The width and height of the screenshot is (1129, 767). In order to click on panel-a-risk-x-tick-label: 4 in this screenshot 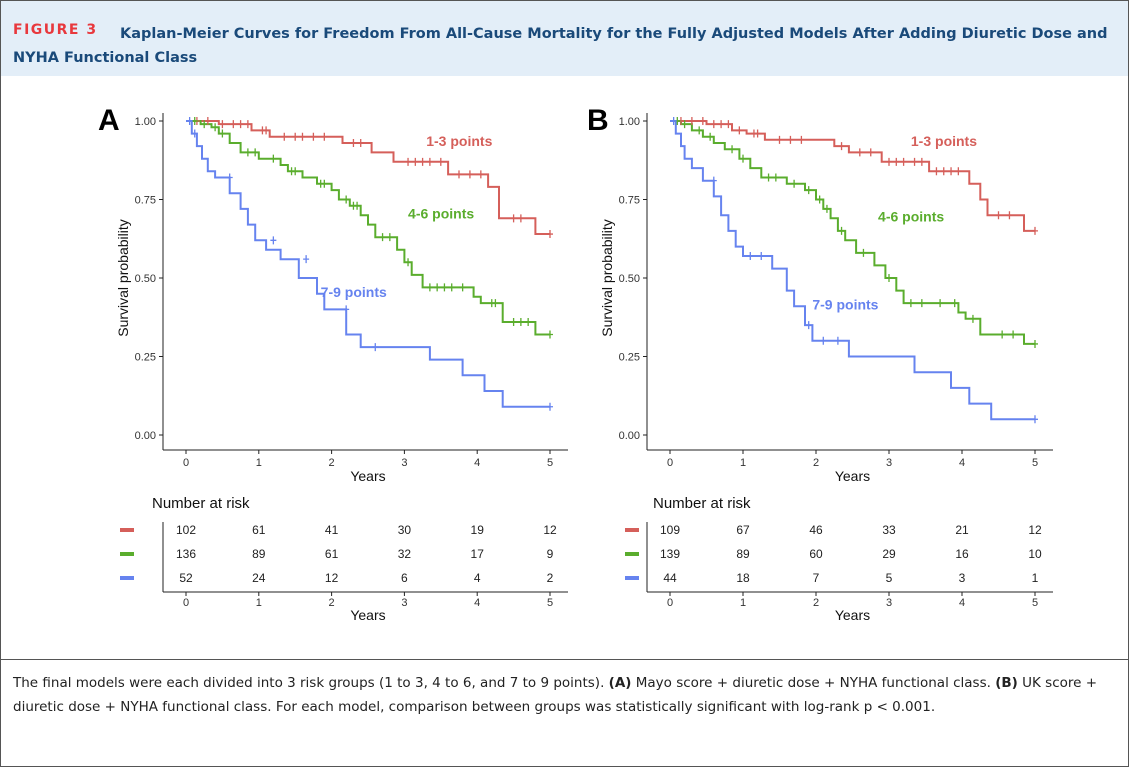, I will do `click(477, 603)`.